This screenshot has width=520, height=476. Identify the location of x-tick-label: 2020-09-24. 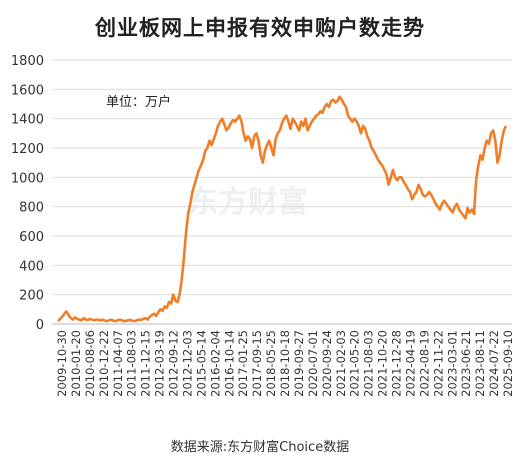
(327, 363).